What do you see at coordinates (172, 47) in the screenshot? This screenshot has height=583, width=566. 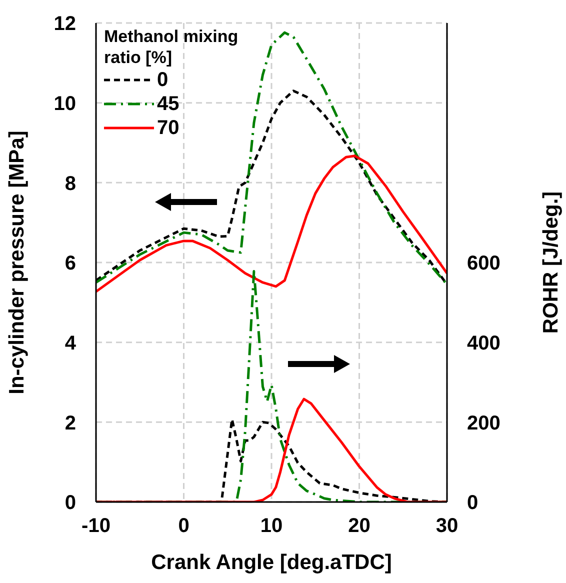 I see `legend-title: Methanol mixing ratio [%]` at bounding box center [172, 47].